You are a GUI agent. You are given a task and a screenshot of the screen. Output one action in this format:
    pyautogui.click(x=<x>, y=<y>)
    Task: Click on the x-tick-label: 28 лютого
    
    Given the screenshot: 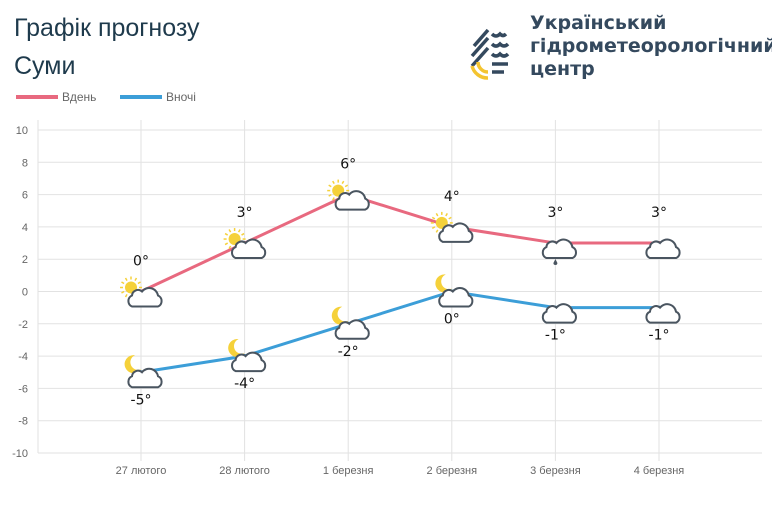 What is the action you would take?
    pyautogui.click(x=244, y=471)
    